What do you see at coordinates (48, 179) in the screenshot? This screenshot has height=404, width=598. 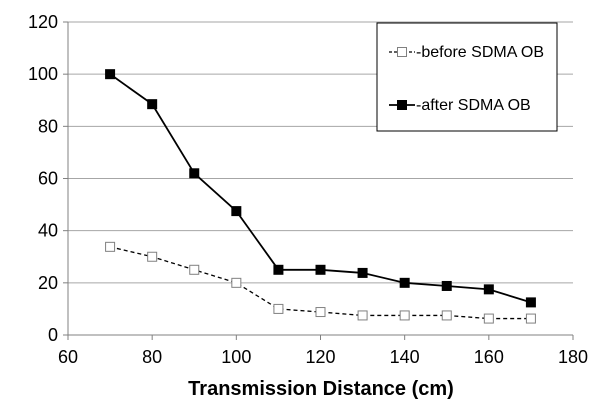 I see `y-tick-label: 60` at bounding box center [48, 179].